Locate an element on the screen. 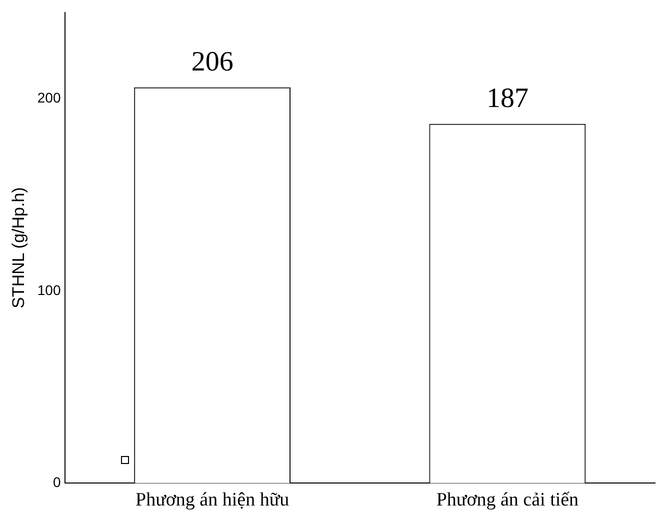  x-tick-label: Phương án hiện hữu is located at coordinates (213, 500).